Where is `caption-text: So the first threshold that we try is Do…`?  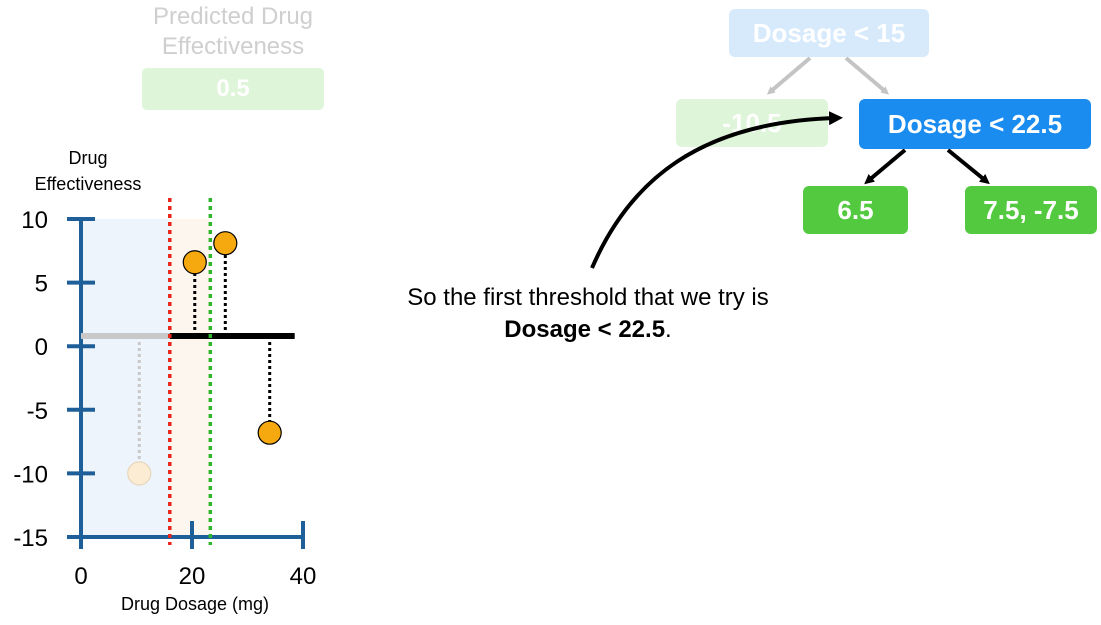 caption-text: So the first threshold that we try is Do… is located at coordinates (588, 314).